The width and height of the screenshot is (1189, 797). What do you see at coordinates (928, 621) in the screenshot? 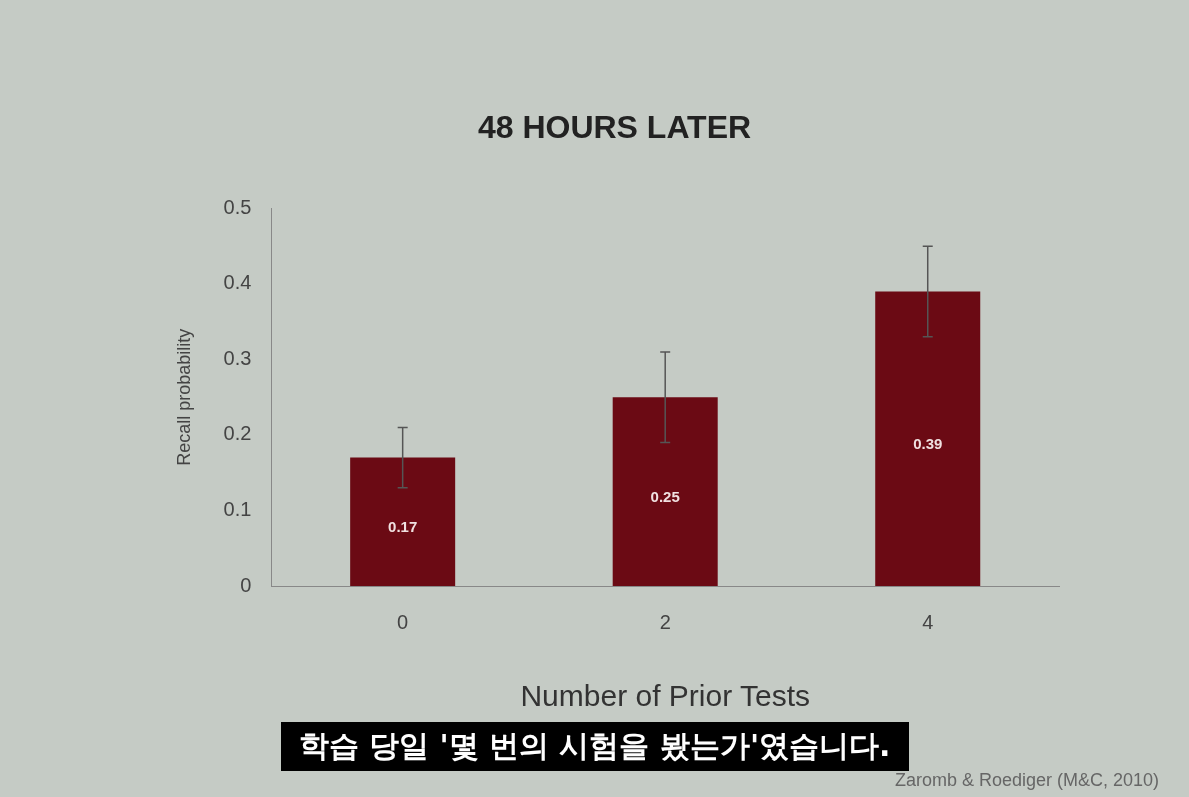
I see `x-tick-label: 4` at bounding box center [928, 621].